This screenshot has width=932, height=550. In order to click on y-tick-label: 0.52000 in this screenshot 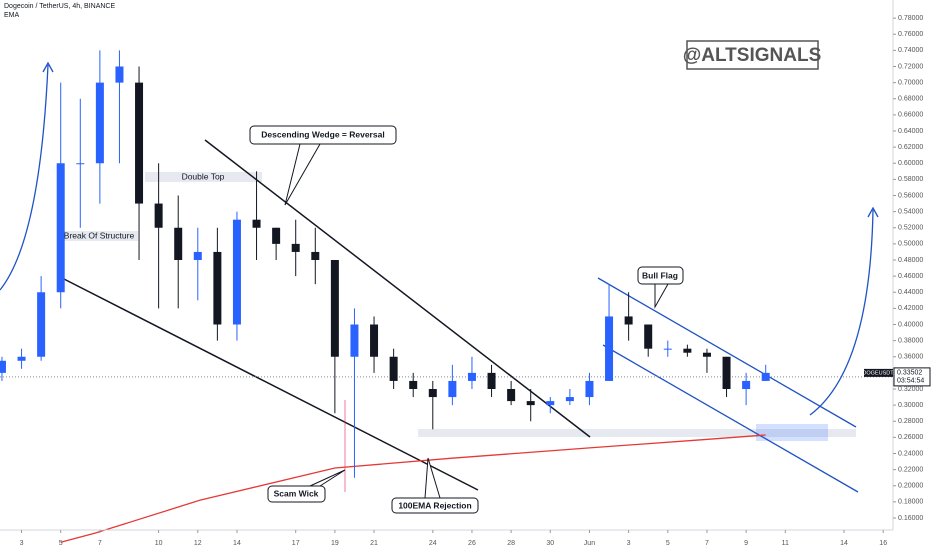, I will do `click(910, 228)`.